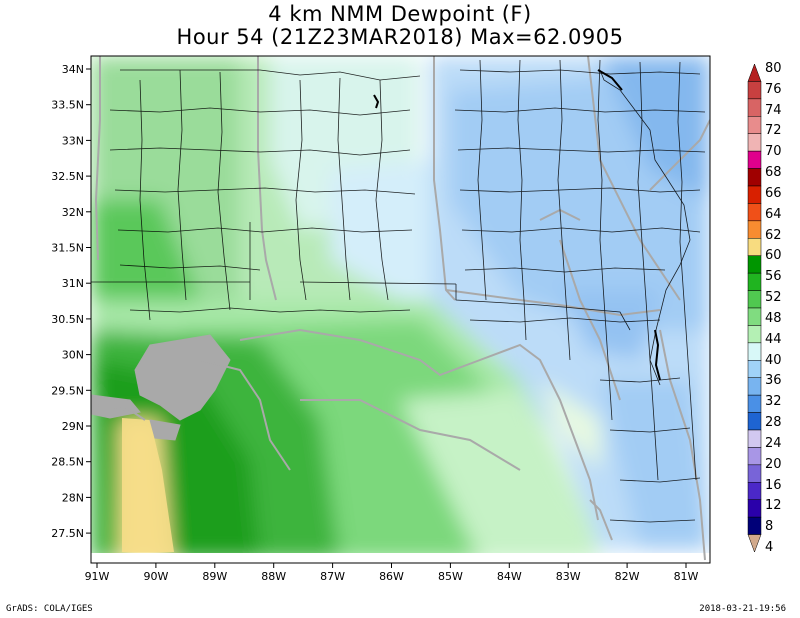 Image resolution: width=800 pixels, height=618 pixels. Describe the element at coordinates (73, 283) in the screenshot. I see `lat-tick-label: 31N` at that location.